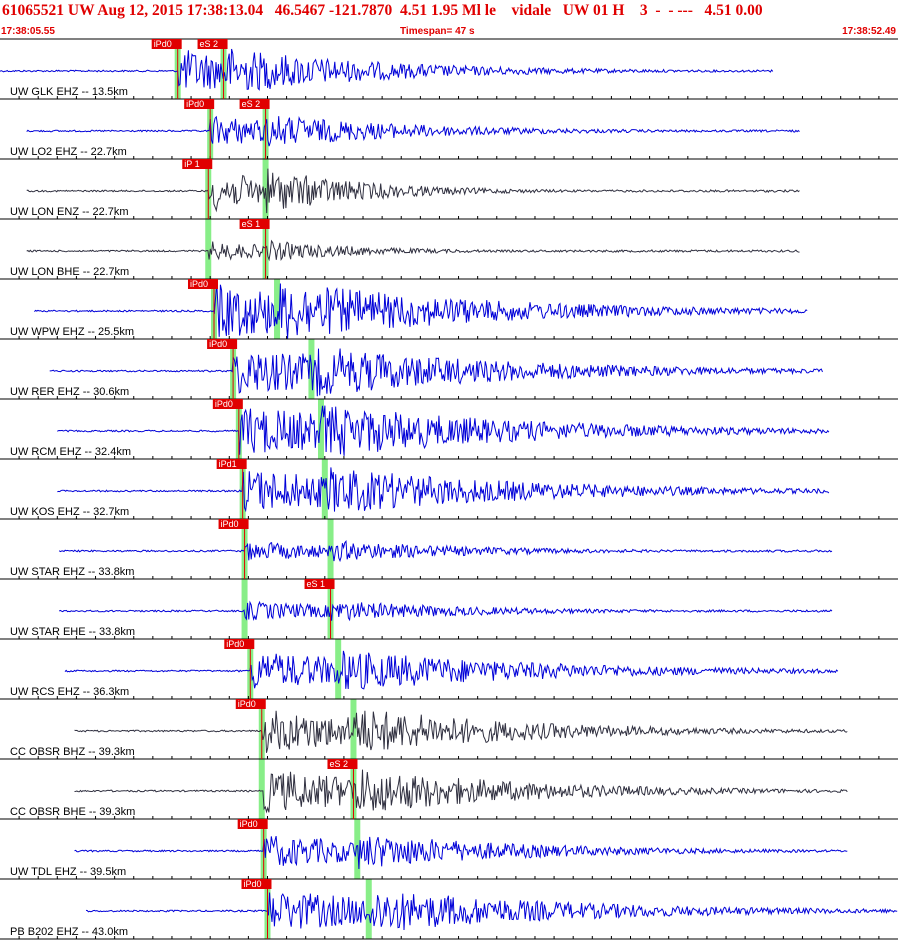  I want to click on station-label: UW LON ENZ -- 22.7km, so click(69, 212).